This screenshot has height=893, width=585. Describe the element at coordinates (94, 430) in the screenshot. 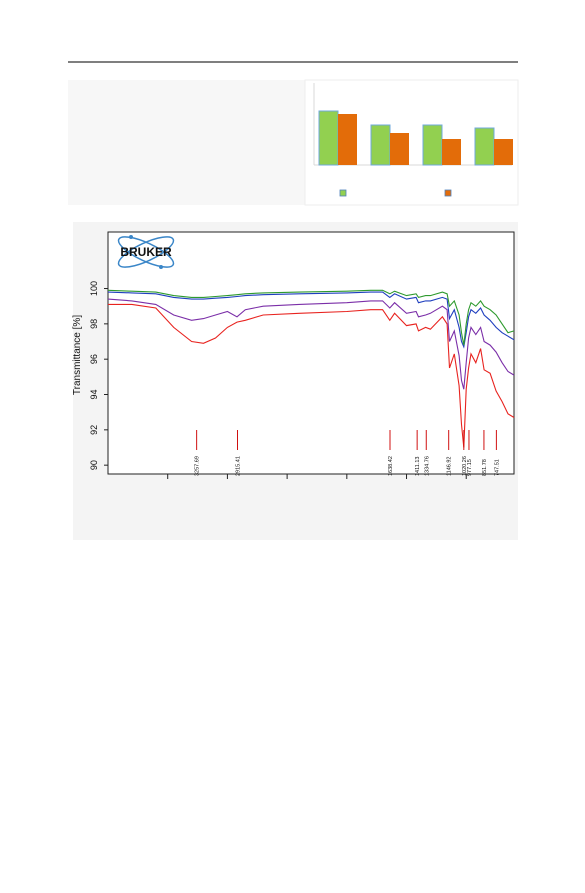

I see `y-tick-label: 92` at that location.